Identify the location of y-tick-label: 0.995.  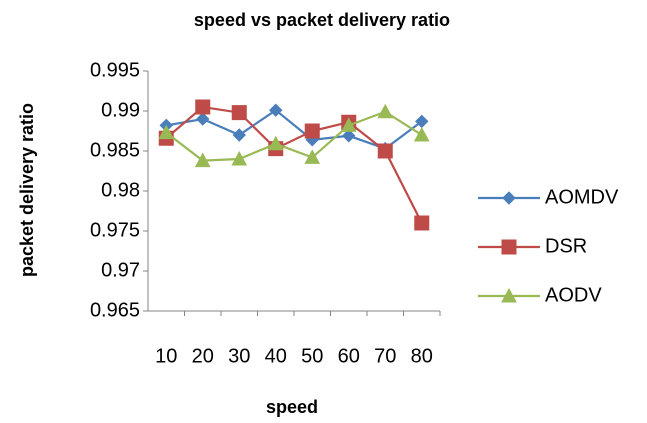
(115, 70).